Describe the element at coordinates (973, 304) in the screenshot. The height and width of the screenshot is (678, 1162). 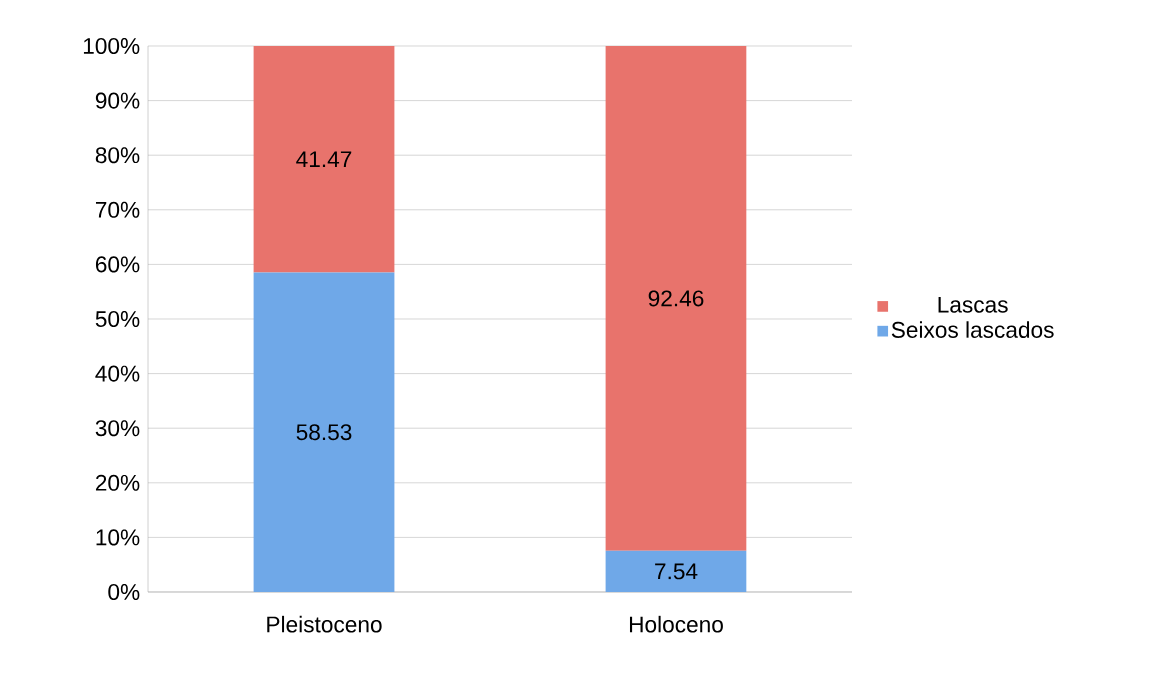
I see `legend-label: Lascas` at that location.